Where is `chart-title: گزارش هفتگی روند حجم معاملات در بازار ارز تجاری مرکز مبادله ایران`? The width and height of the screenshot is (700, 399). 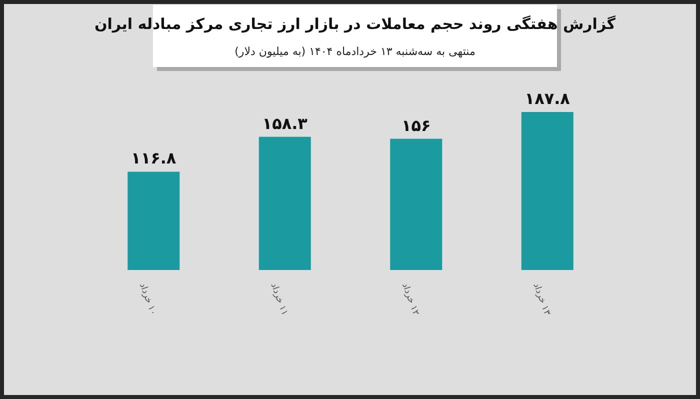 chart-title: گزارش هفتگی روند حجم معاملات در بازار ارز تجاری مرکز مبادله ایران is located at coordinates (355, 24).